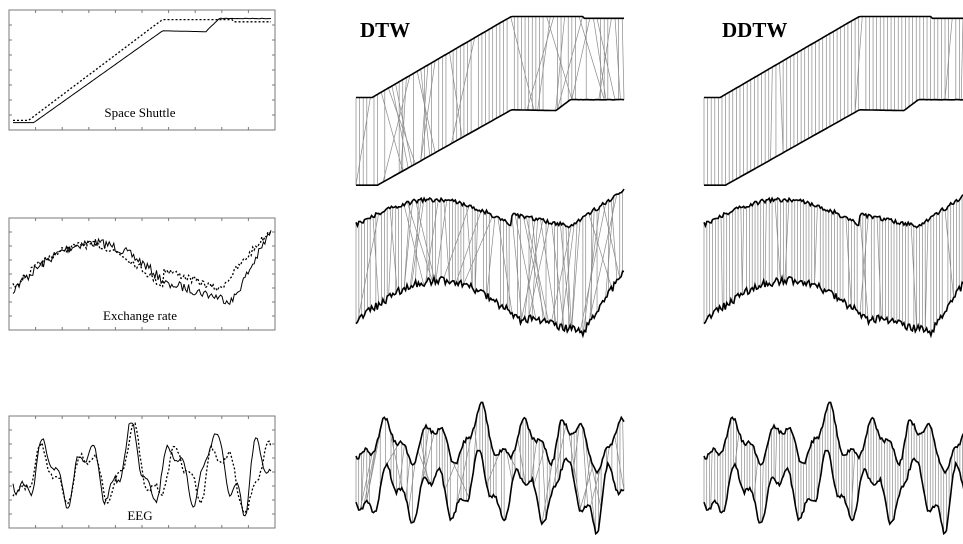 This screenshot has height=544, width=963. What do you see at coordinates (385, 30) in the screenshot?
I see `dtw-column-title: DTW` at bounding box center [385, 30].